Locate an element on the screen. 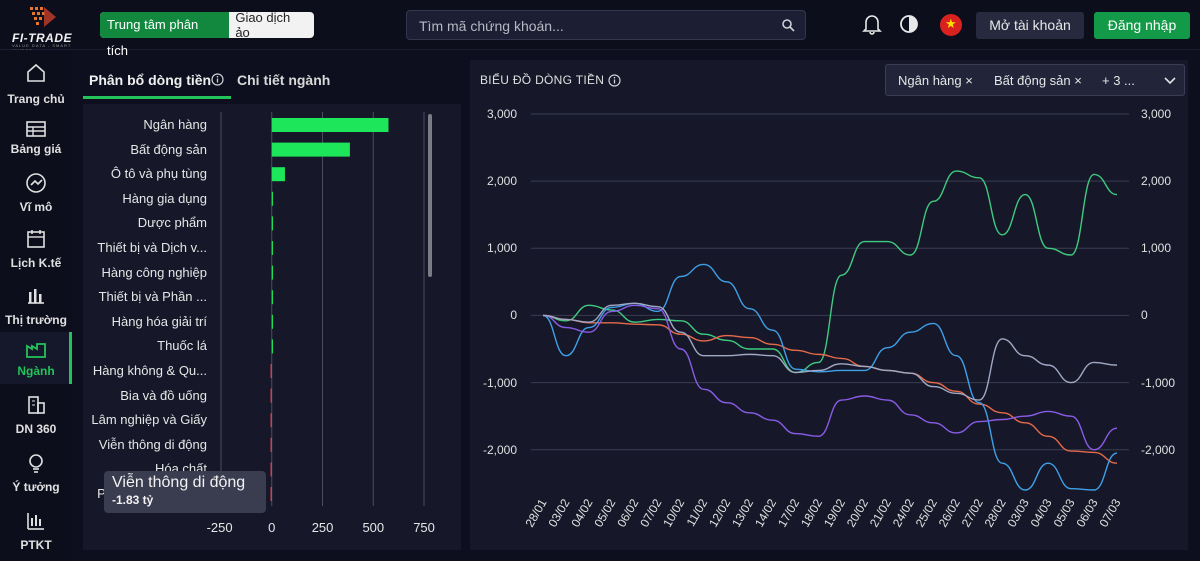 Image resolution: width=1200 pixels, height=561 pixels. bar-chart-scrollbar is located at coordinates (430, 195).